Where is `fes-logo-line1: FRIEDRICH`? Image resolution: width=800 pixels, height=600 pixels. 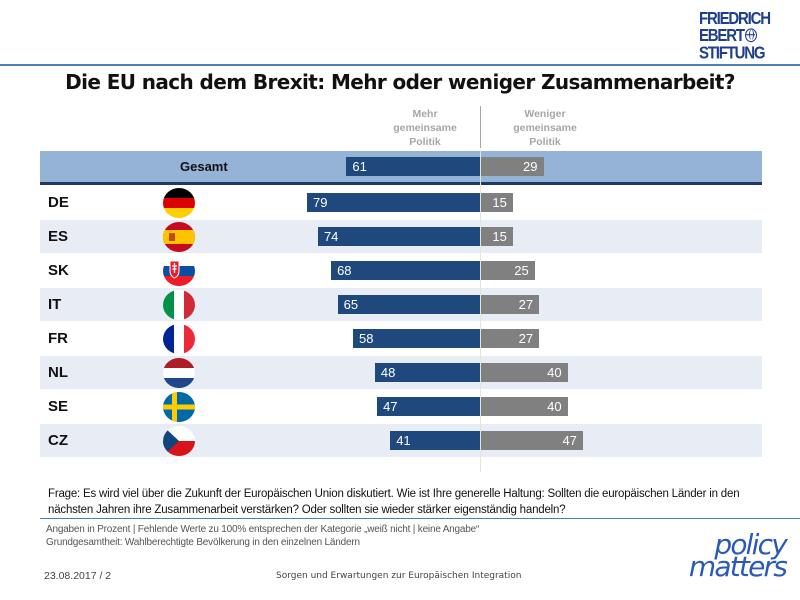
fes-logo-line1: FRIEDRICH is located at coordinates (735, 18).